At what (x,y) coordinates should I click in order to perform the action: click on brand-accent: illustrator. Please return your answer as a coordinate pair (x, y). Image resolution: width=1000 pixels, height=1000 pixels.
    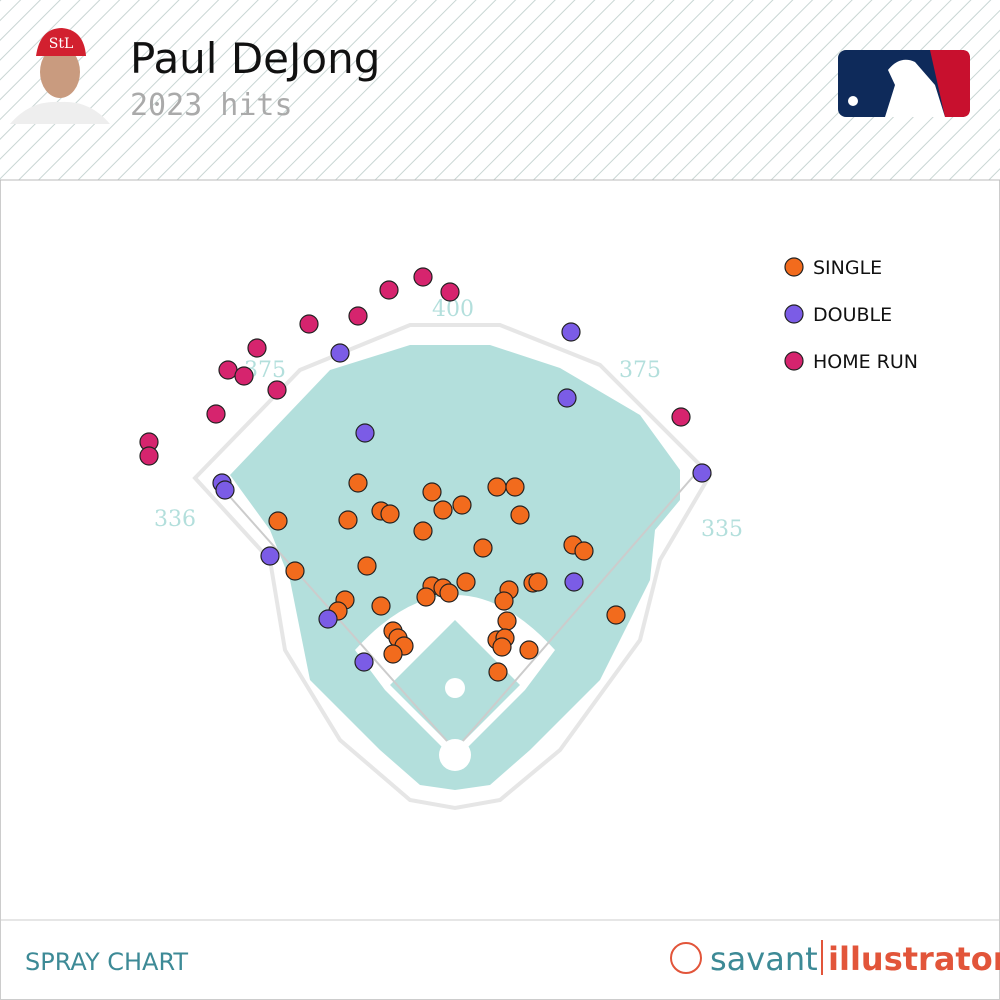
    Looking at the image, I should click on (914, 959).